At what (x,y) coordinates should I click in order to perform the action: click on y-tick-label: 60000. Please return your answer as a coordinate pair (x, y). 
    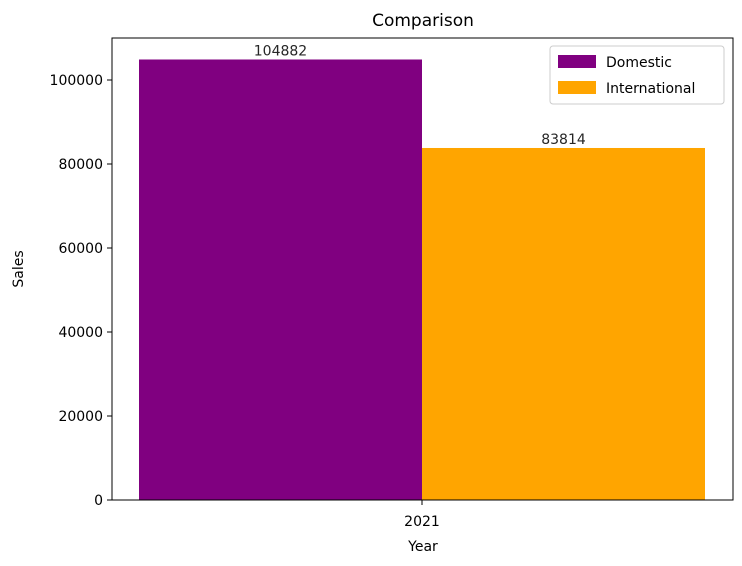
    Looking at the image, I should click on (80, 249).